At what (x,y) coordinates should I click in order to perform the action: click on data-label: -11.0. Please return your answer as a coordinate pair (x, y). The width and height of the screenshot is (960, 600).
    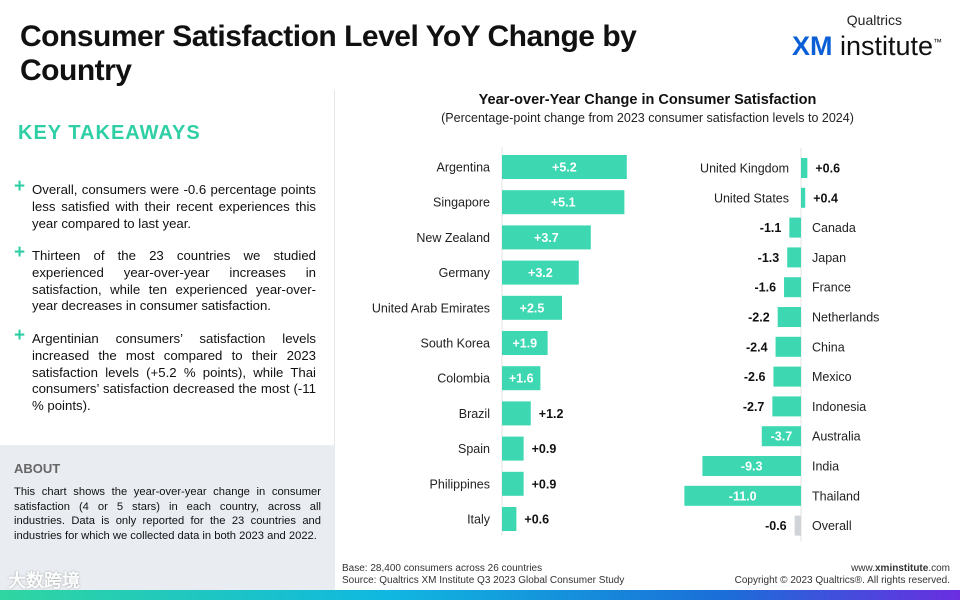
    Looking at the image, I should click on (743, 496).